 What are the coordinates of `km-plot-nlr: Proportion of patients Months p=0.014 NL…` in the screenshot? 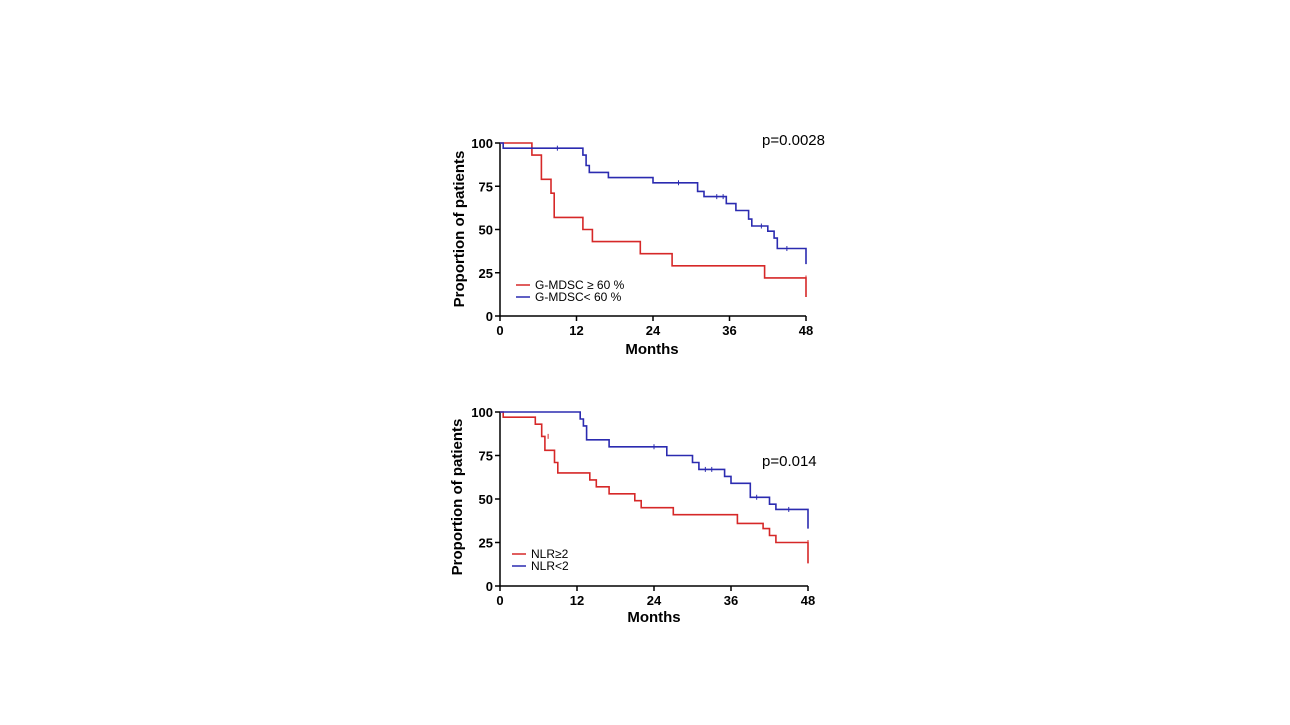 It's located at (633, 515).